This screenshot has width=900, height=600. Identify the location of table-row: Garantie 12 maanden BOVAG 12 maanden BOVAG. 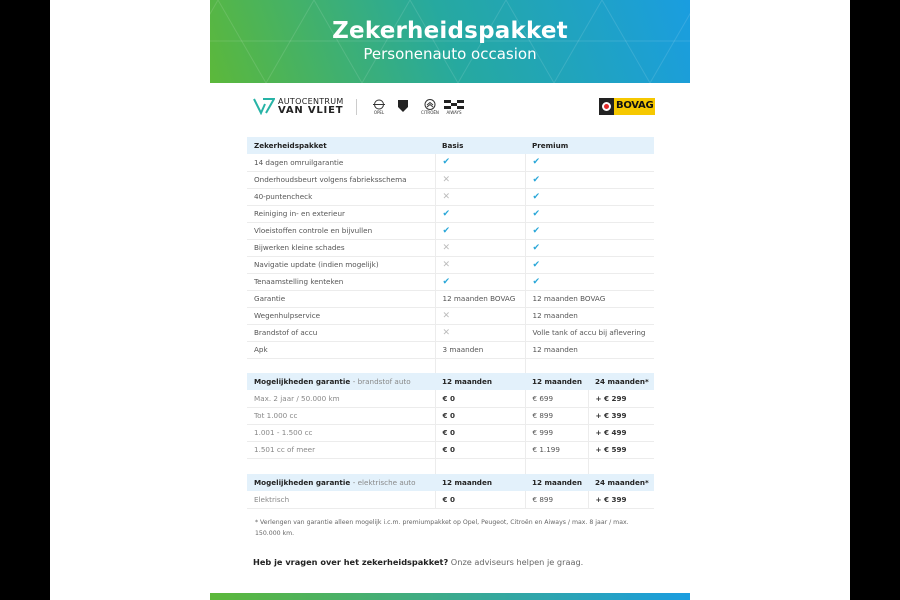
(450, 299).